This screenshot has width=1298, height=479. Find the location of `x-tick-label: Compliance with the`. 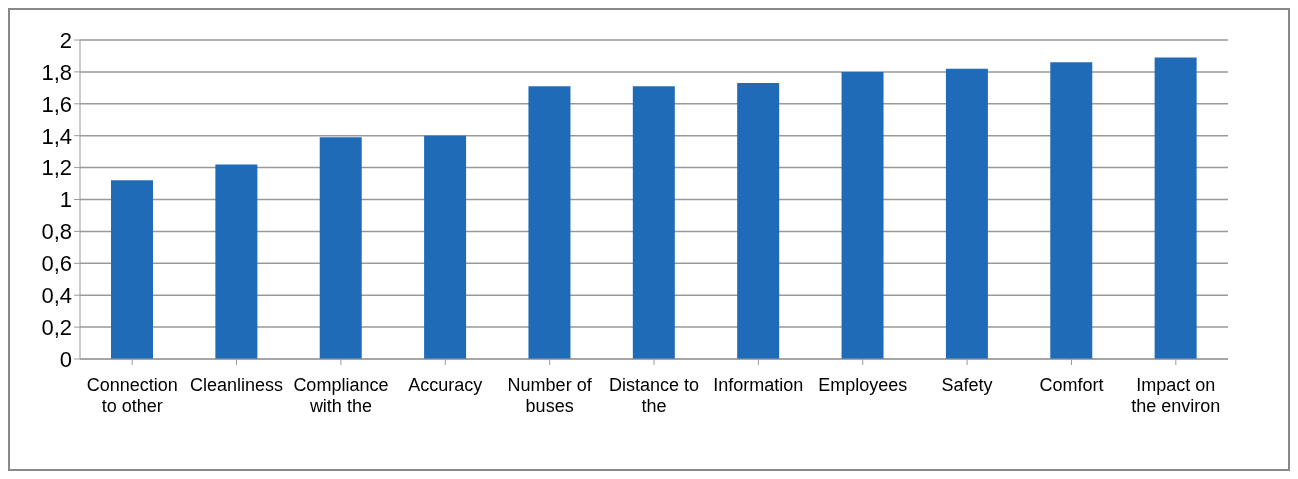

x-tick-label: Compliance with the is located at coordinates (341, 395).